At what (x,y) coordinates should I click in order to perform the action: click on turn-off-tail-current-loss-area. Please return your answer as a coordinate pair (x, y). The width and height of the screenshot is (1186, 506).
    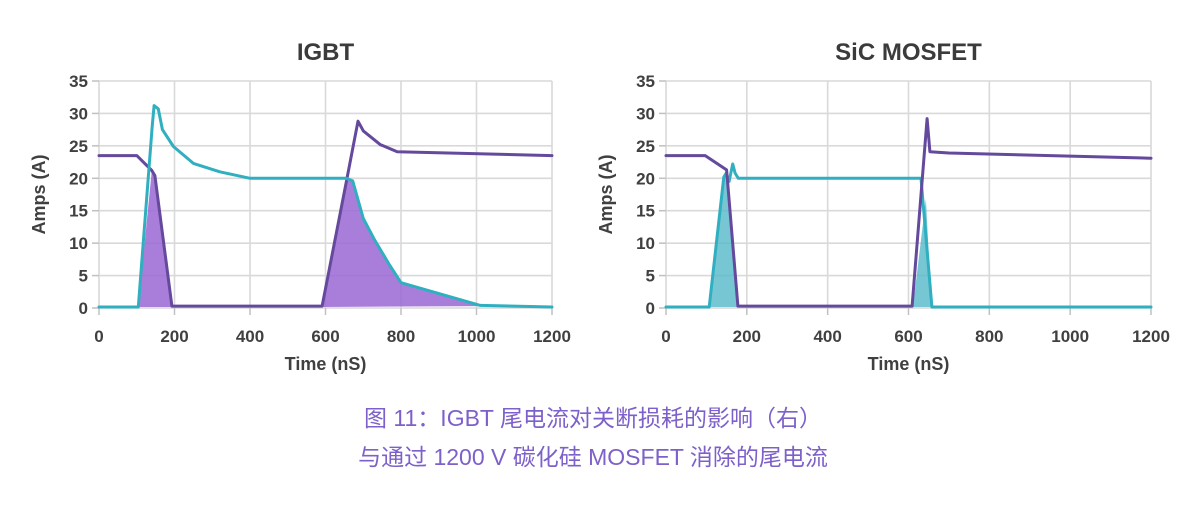
    Looking at the image, I should click on (401, 242).